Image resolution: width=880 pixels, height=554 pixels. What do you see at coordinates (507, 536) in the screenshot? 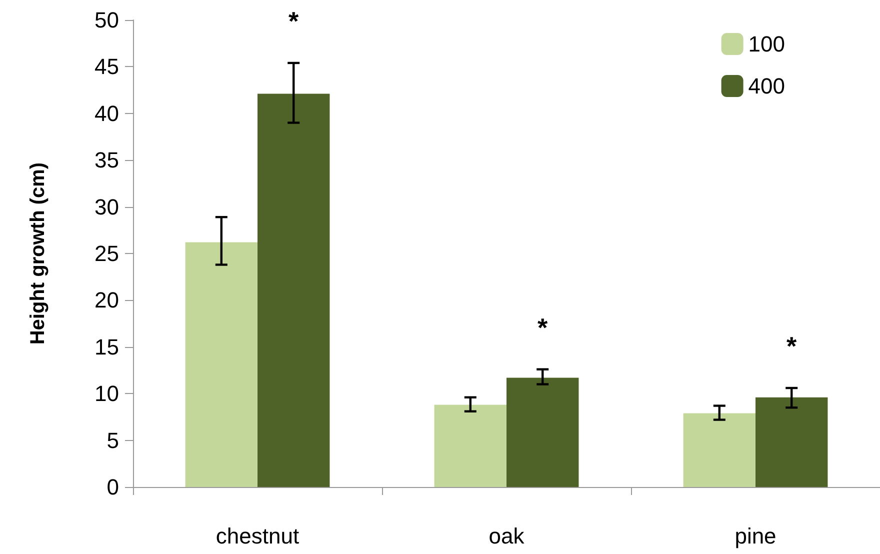
I see `x-tick-label: oak` at bounding box center [507, 536].